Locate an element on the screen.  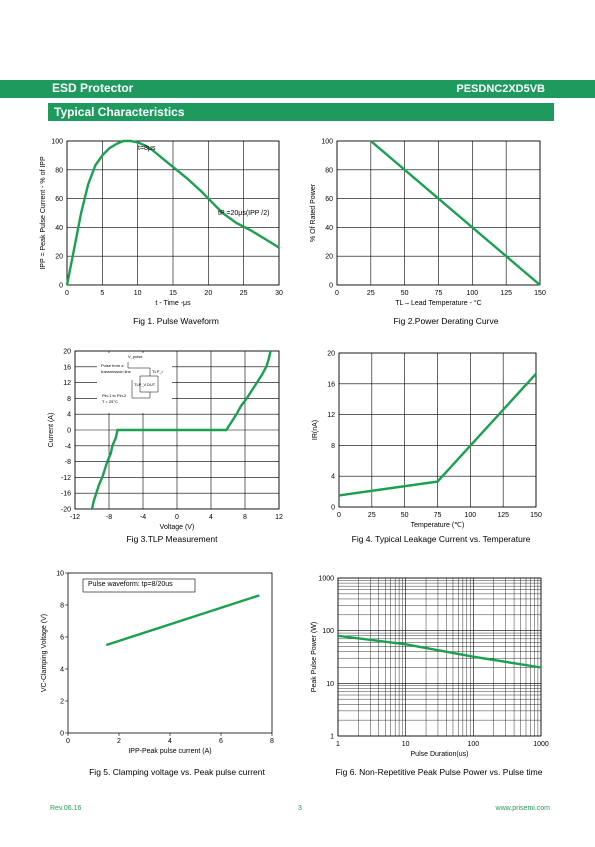
y-axis-label: % Of Rated Power is located at coordinates (313, 212).